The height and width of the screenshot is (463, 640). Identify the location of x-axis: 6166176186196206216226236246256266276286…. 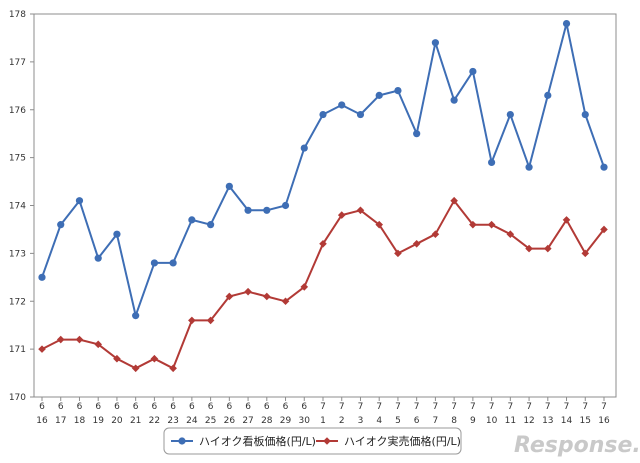
(323, 411).